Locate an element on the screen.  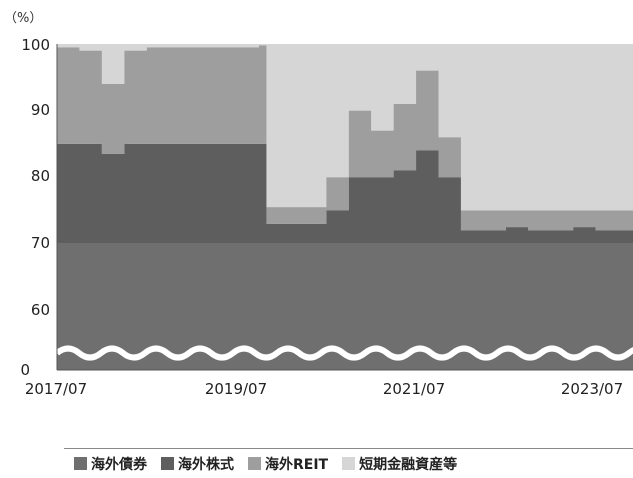
legend-label: 海外債券 is located at coordinates (119, 464).